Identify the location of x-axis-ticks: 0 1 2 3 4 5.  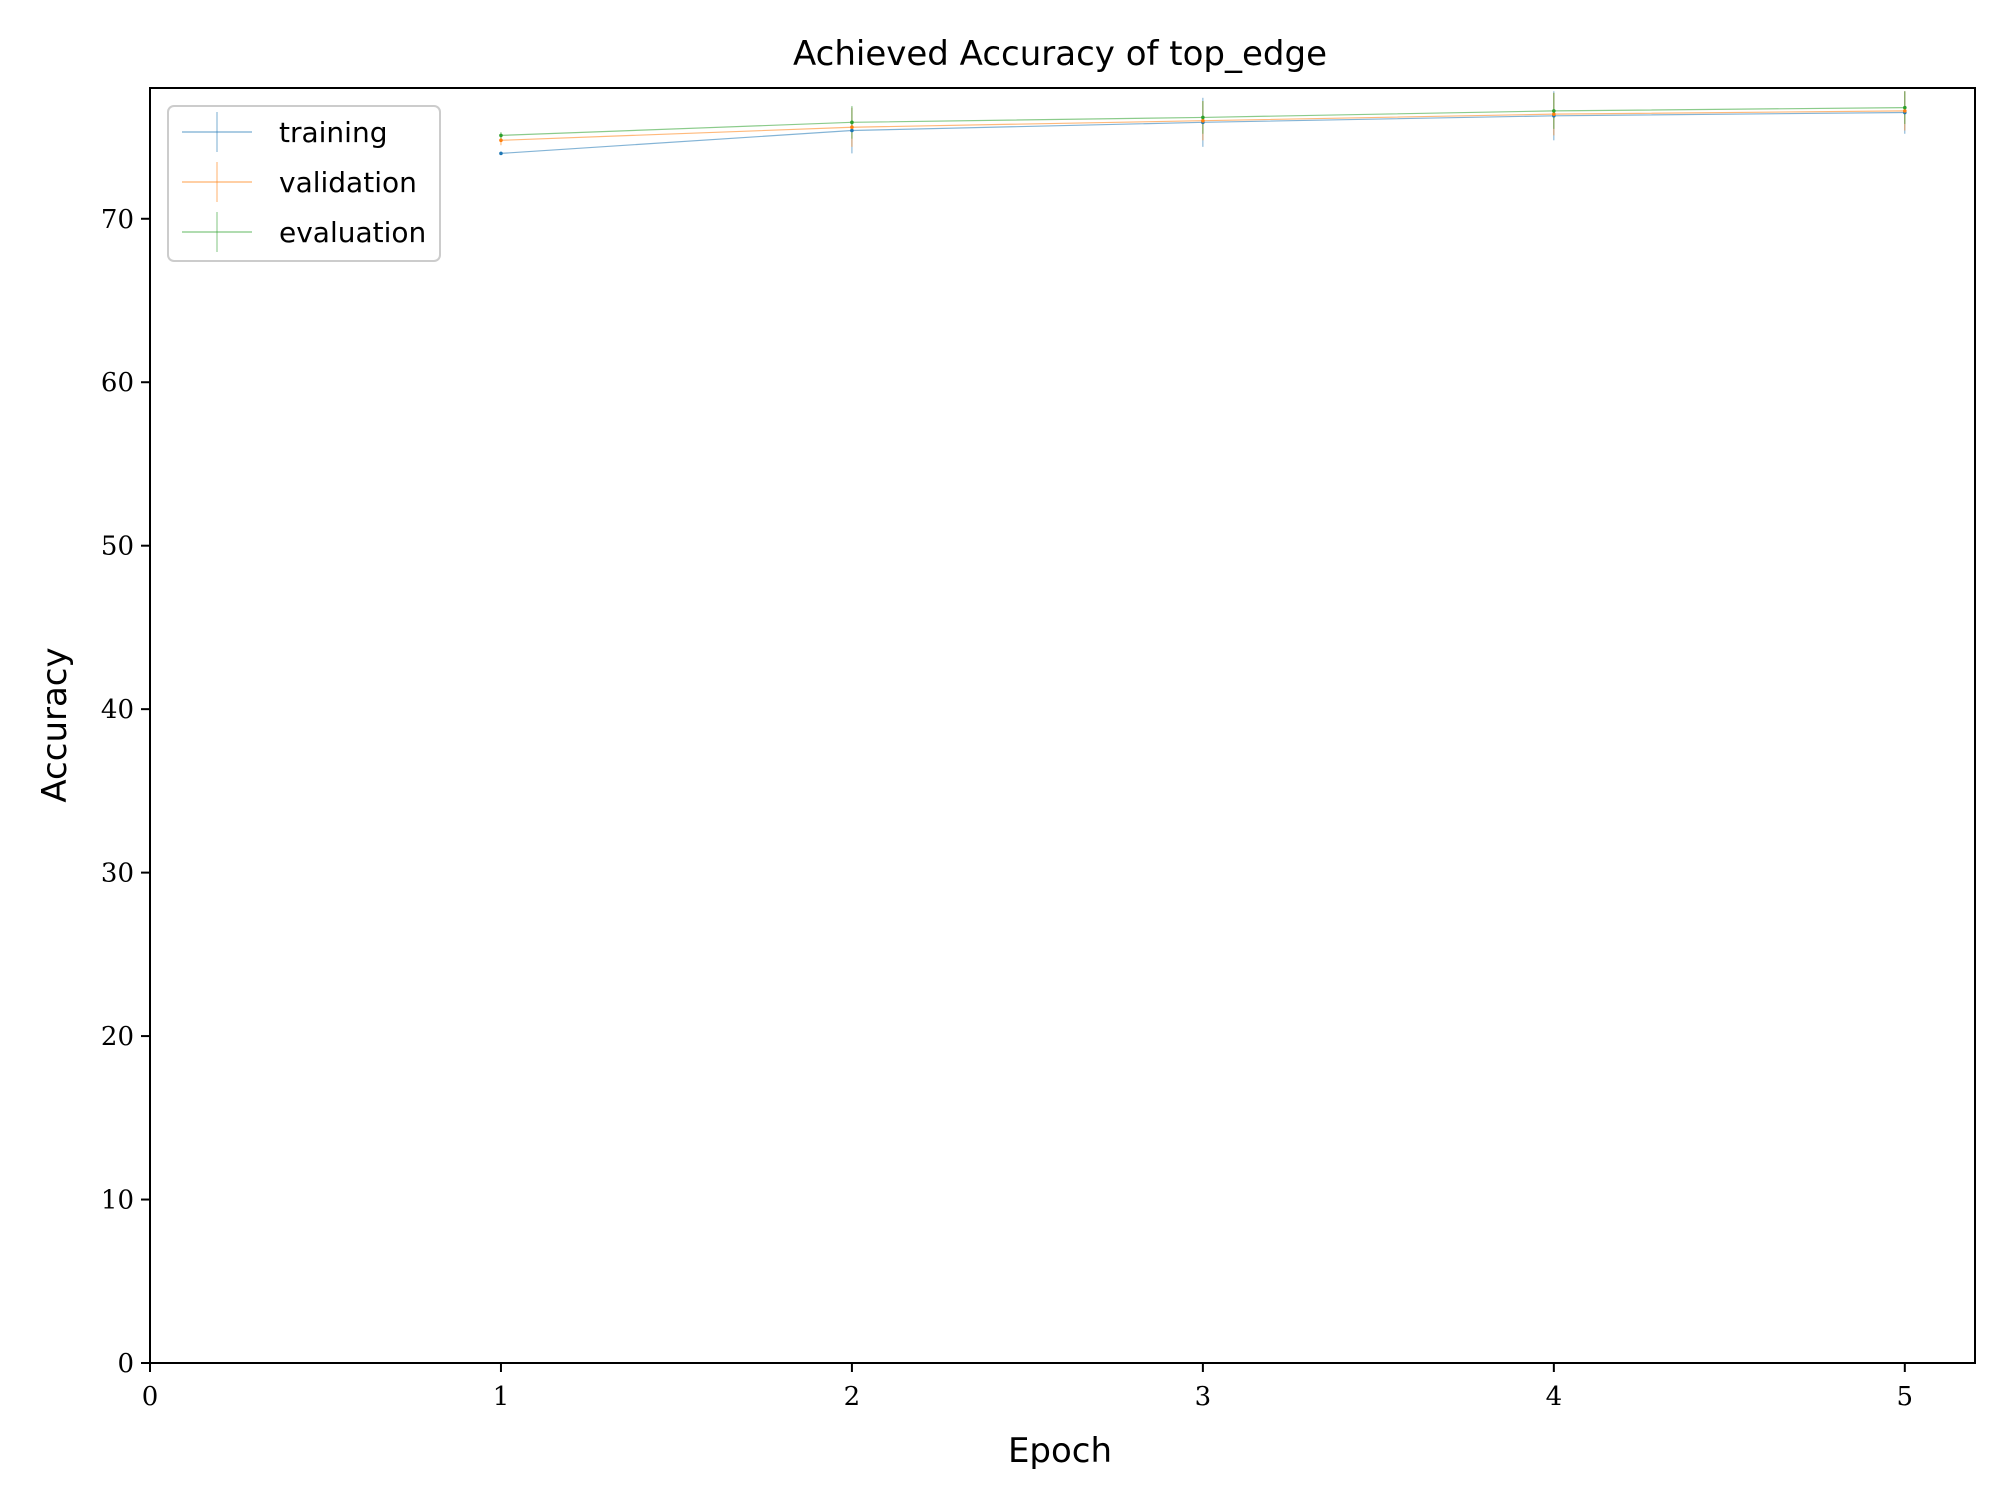
(1027, 1387).